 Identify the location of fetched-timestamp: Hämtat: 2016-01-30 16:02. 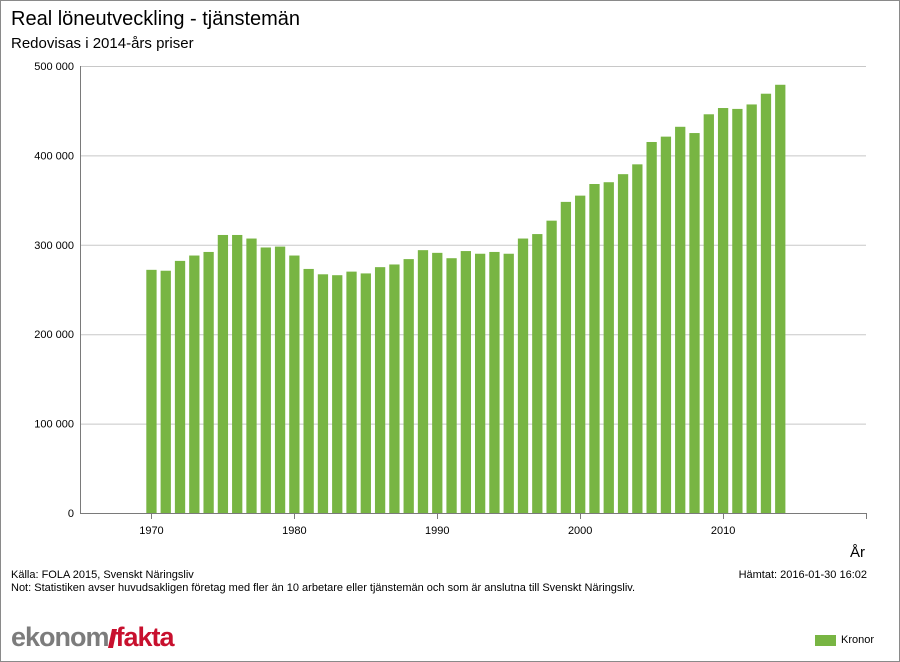
(802, 575).